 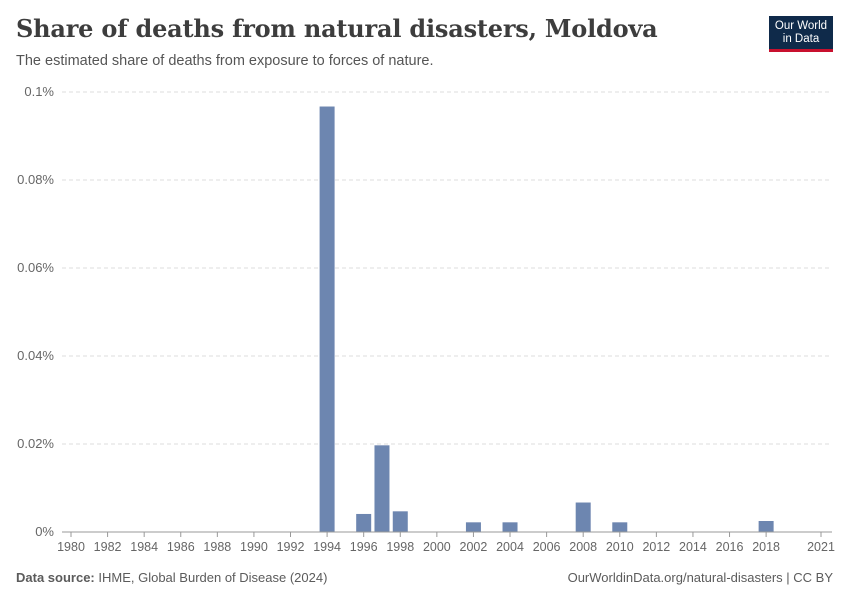 I want to click on x-tick-label: 1992, so click(x=291, y=547).